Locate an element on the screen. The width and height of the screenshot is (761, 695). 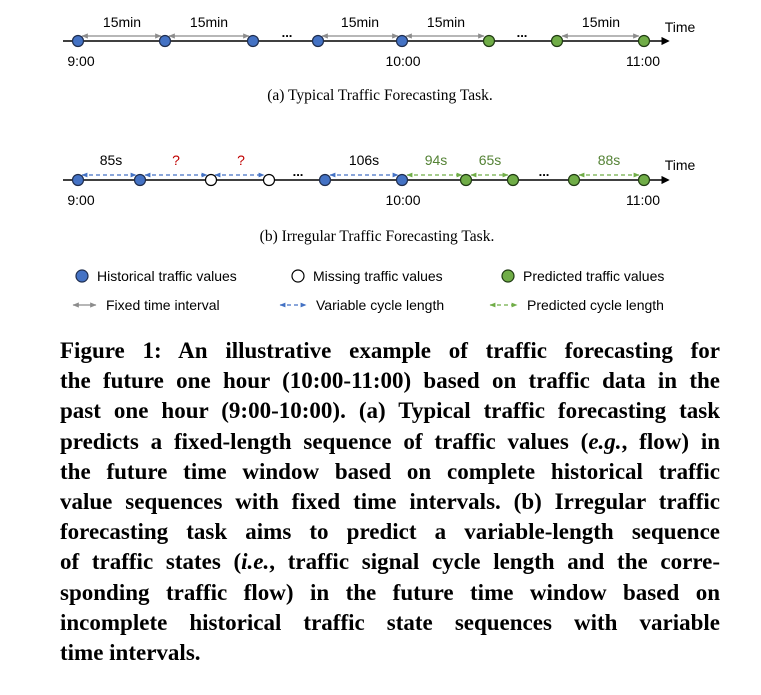
caption-text: of traffic states ( is located at coordinates (151, 562).